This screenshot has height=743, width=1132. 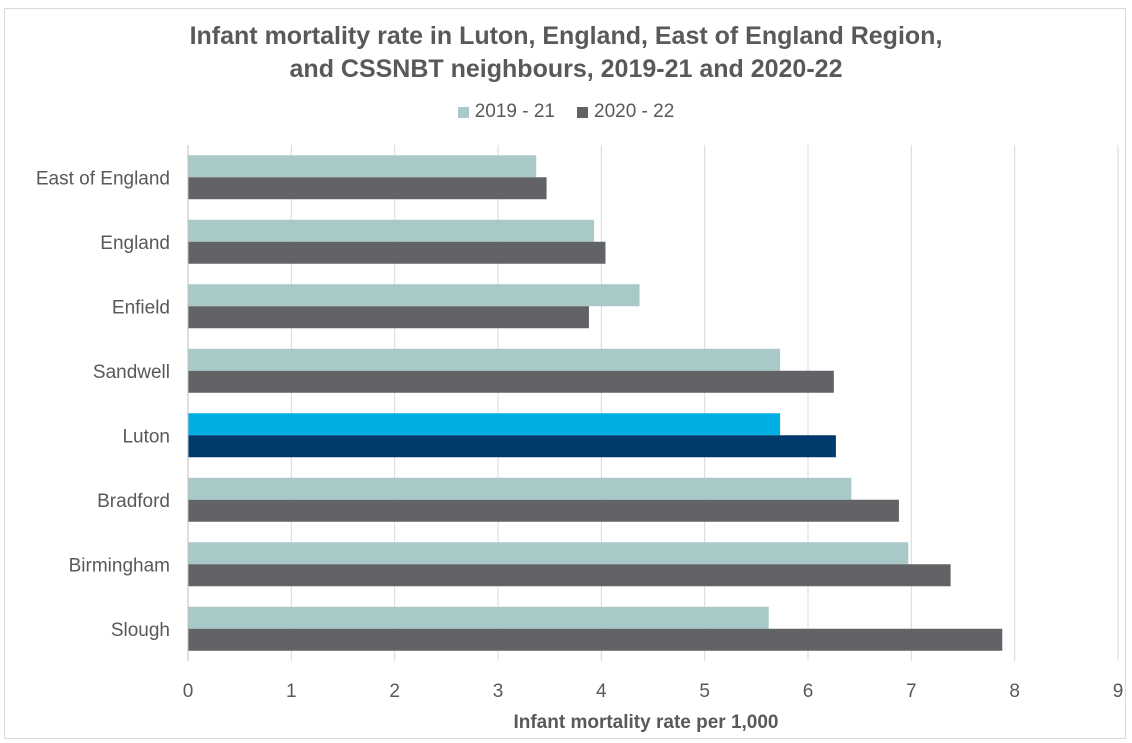 What do you see at coordinates (103, 178) in the screenshot?
I see `category-label-east-of-england: East of England` at bounding box center [103, 178].